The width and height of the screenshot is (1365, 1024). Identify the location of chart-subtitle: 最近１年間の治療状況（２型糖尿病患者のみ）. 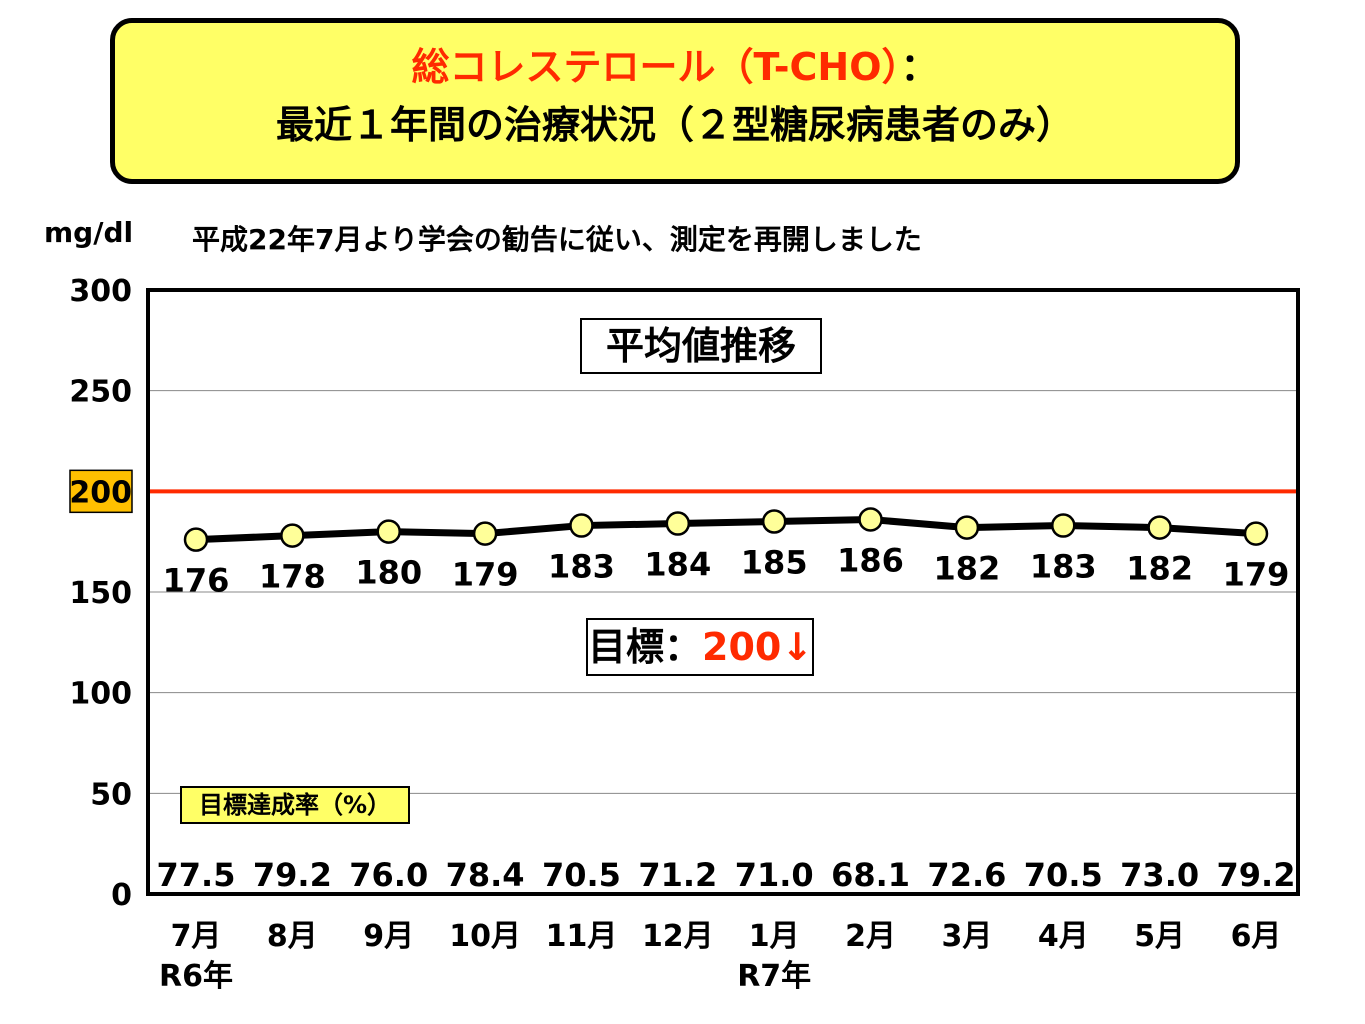
(674, 125).